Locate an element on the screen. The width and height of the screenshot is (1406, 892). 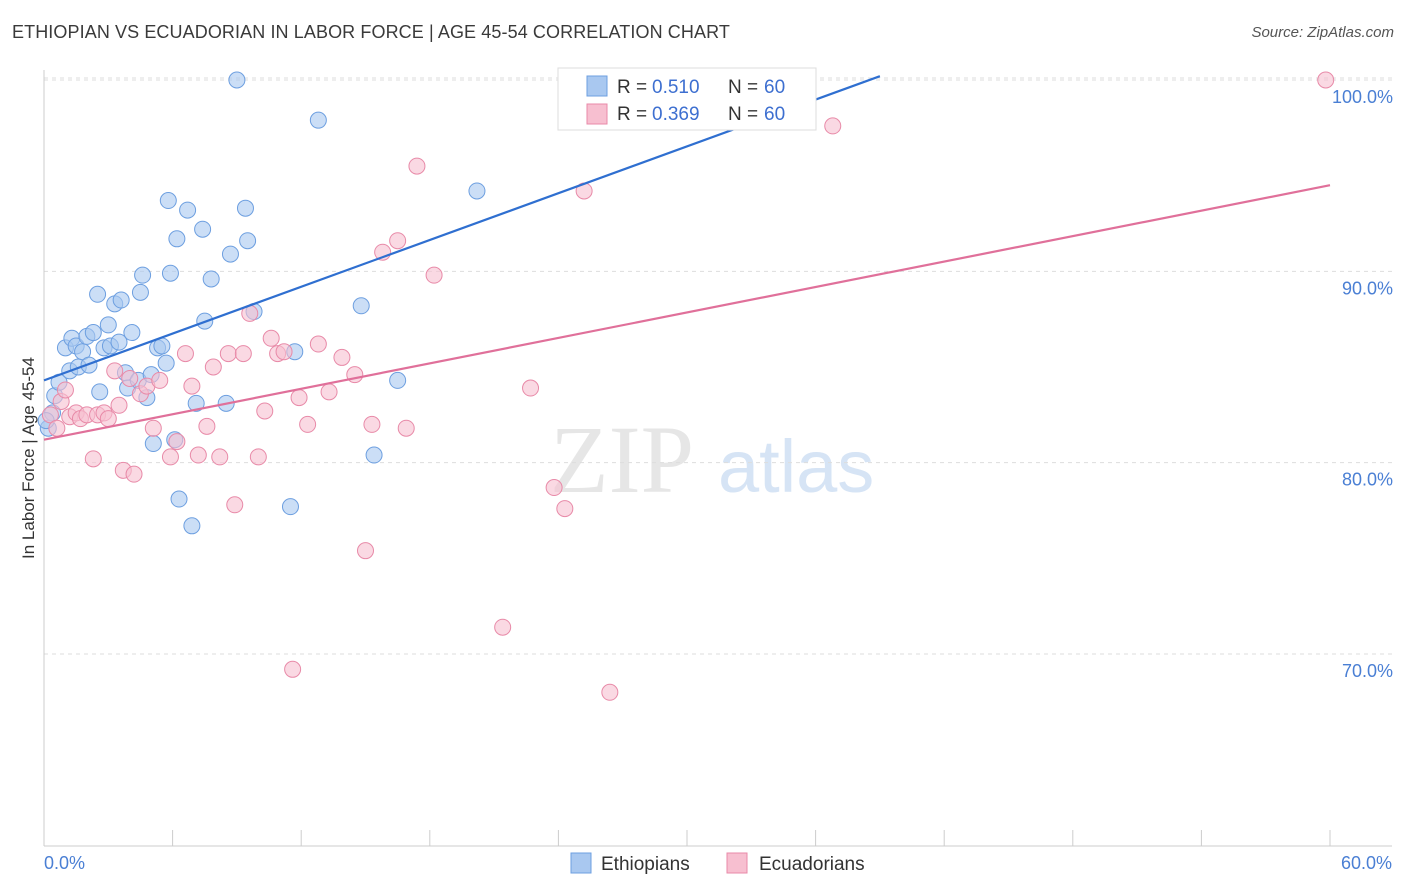
legend-r-value-ethiopians: 0.510 is located at coordinates (676, 87).